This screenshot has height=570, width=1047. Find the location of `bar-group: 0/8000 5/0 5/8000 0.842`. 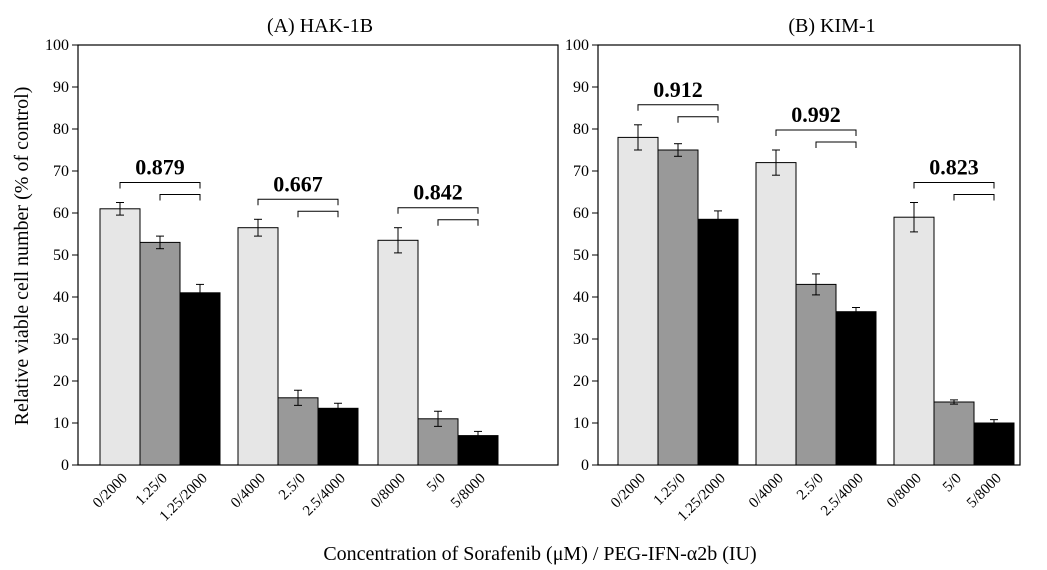

bar-group: 0/8000 5/0 5/8000 0.842 is located at coordinates (433, 346).